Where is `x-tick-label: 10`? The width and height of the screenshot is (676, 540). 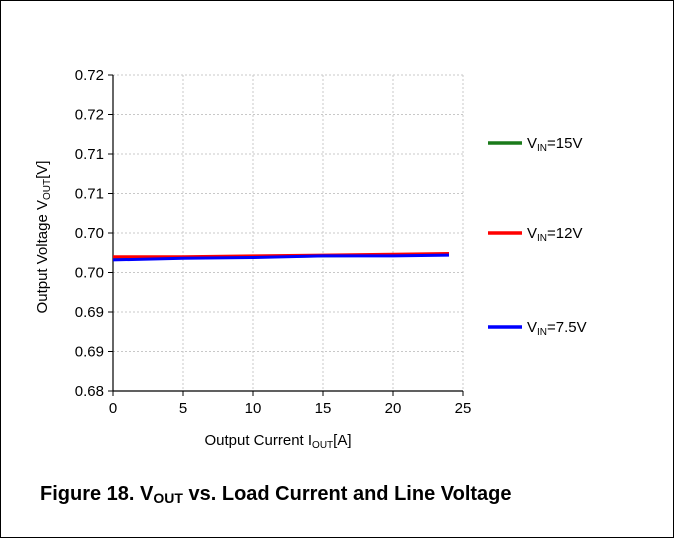
x-tick-label: 10 is located at coordinates (253, 408).